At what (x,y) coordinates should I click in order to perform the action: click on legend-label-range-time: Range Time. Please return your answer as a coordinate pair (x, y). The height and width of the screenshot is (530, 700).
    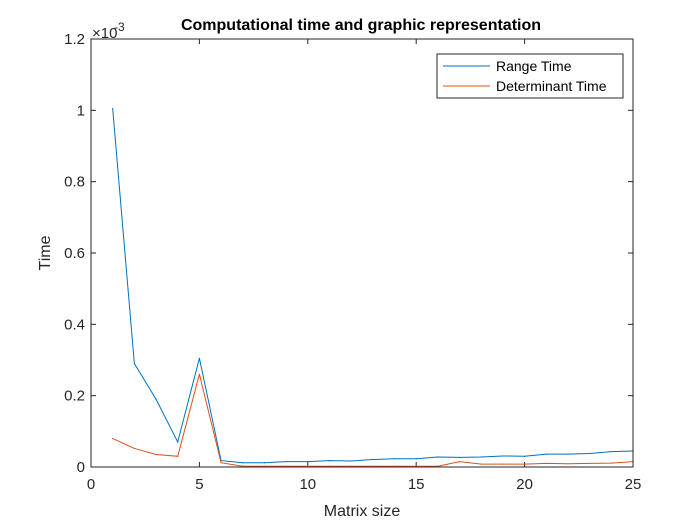
    Looking at the image, I should click on (534, 66).